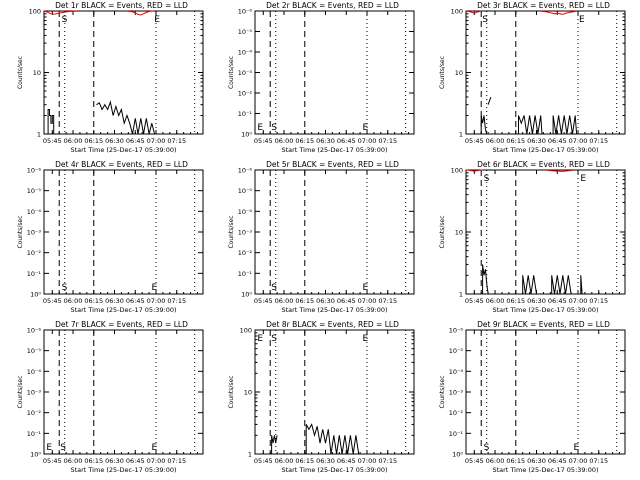 The height and width of the screenshot is (480, 640). Describe the element at coordinates (459, 73) in the screenshot. I see `y-tick-label: 10` at that location.